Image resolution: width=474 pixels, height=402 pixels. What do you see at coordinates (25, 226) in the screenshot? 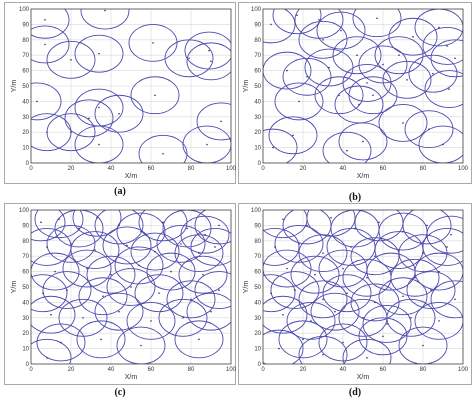
I see `y-tick-label: 90` at bounding box center [25, 226].